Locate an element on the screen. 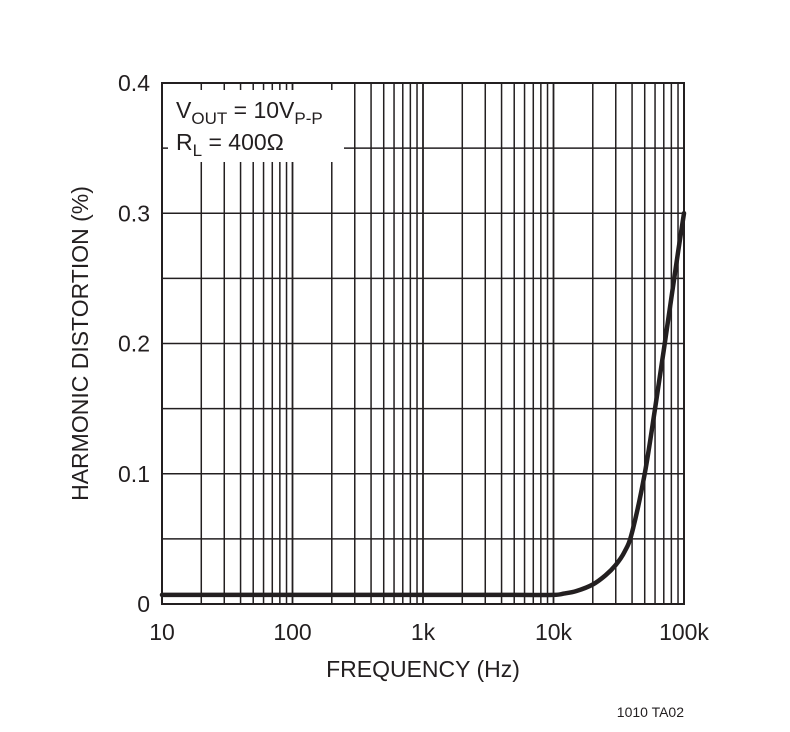 The image size is (790, 732). figure-id: 1010 TA02 is located at coordinates (650, 712).